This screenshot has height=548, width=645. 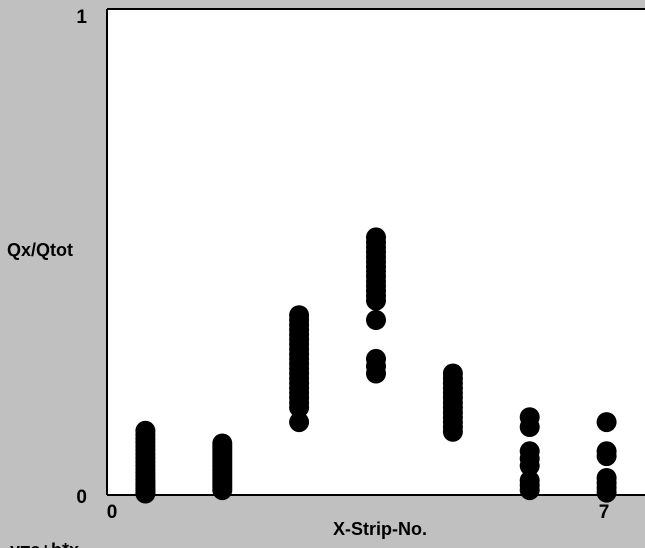 I want to click on x-tick-label-min: 0, so click(x=112, y=512).